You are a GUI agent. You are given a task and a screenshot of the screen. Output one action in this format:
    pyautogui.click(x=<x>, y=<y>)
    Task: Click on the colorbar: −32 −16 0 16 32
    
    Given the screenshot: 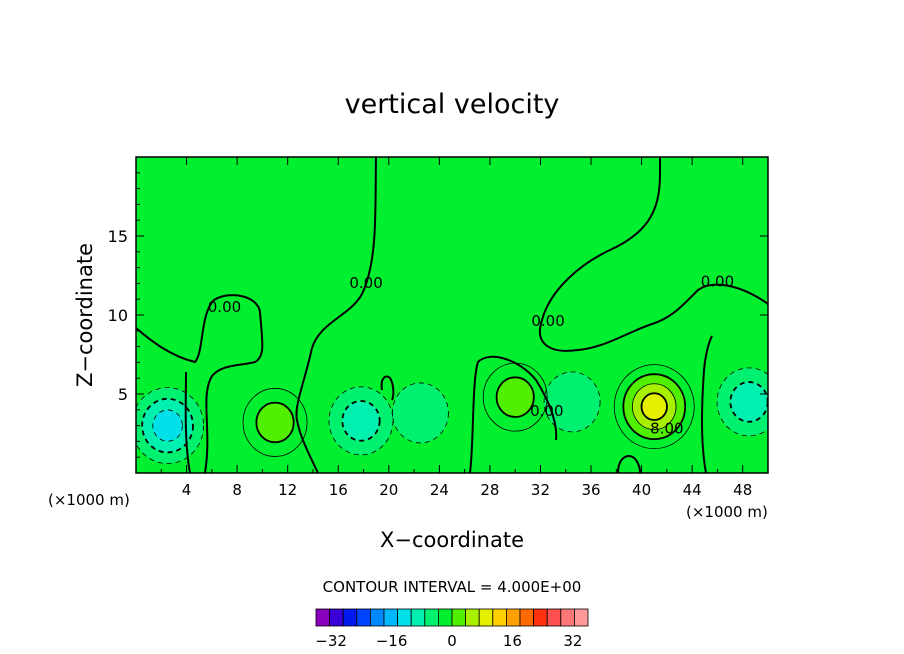 What is the action you would take?
    pyautogui.click(x=452, y=629)
    